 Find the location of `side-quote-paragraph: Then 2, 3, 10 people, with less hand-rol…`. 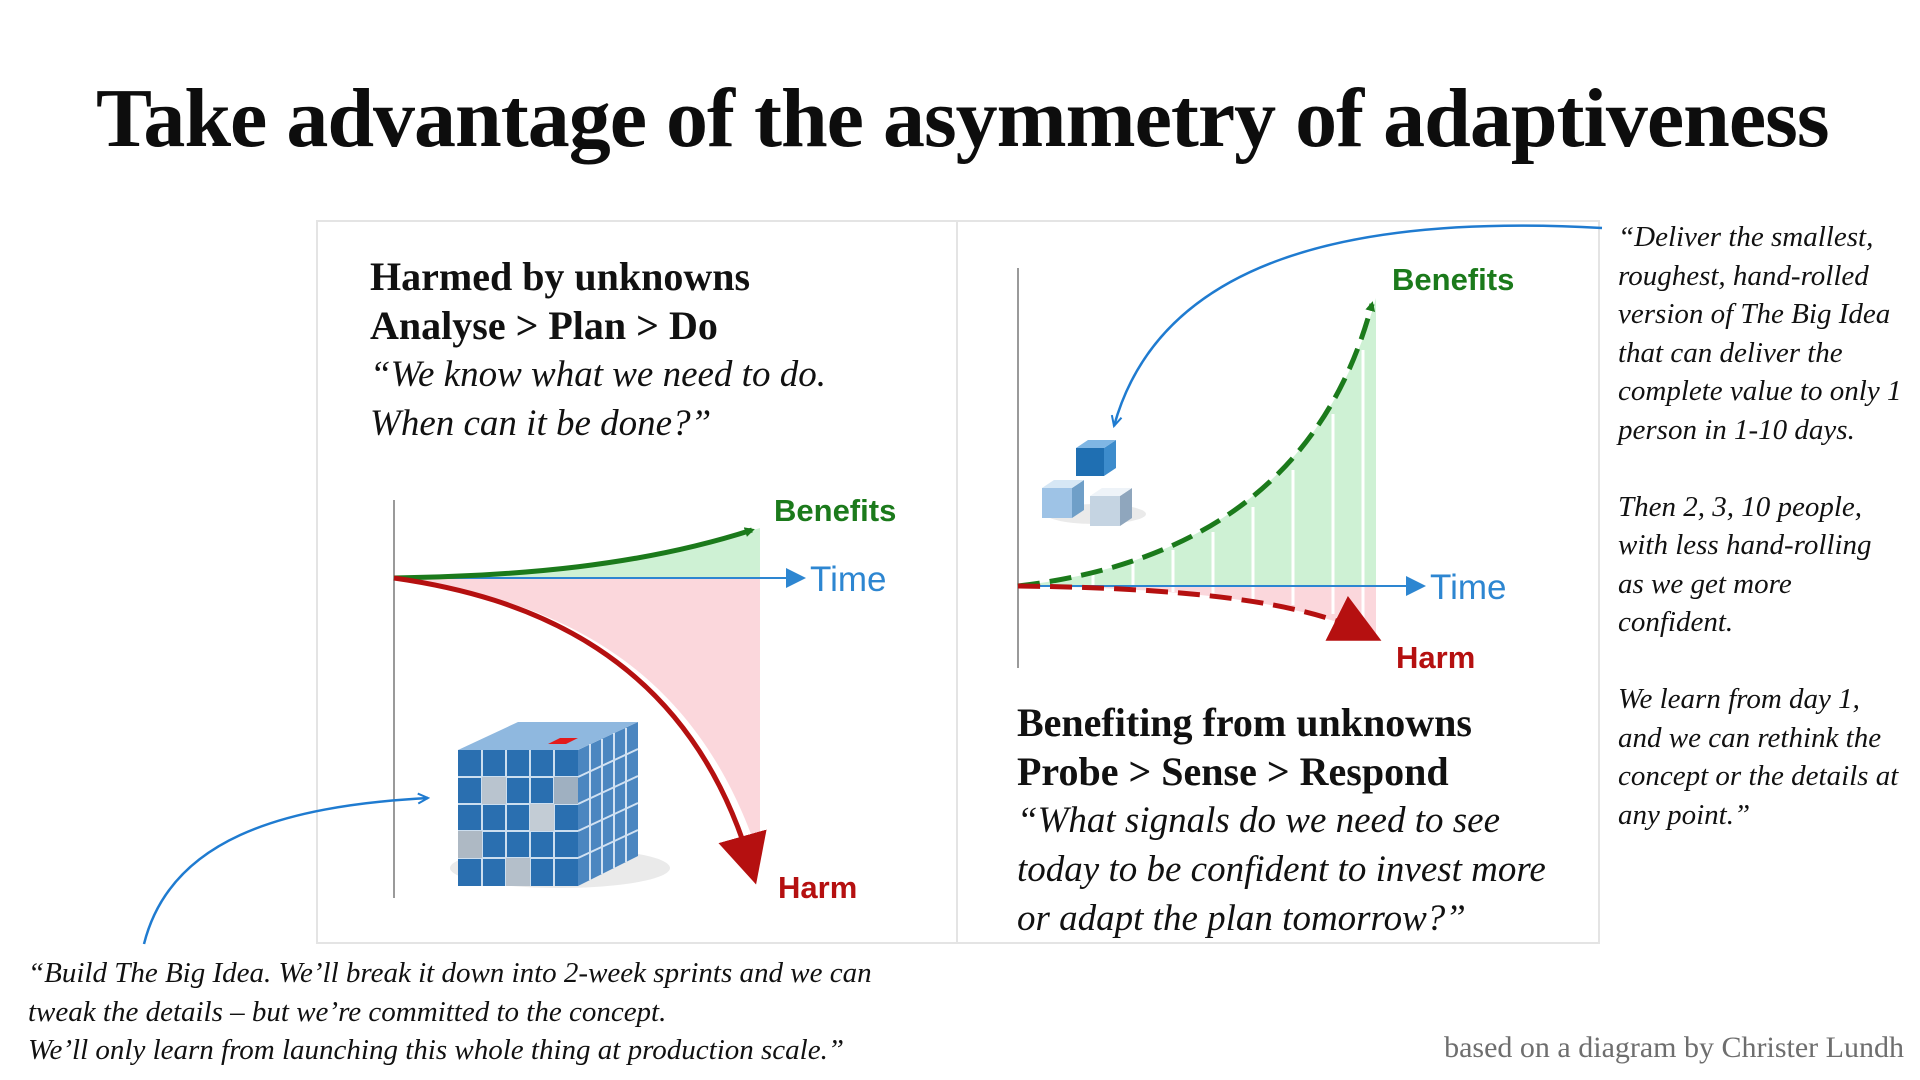

side-quote-paragraph: Then 2, 3, 10 people, with less hand-rol… is located at coordinates (1768, 565).